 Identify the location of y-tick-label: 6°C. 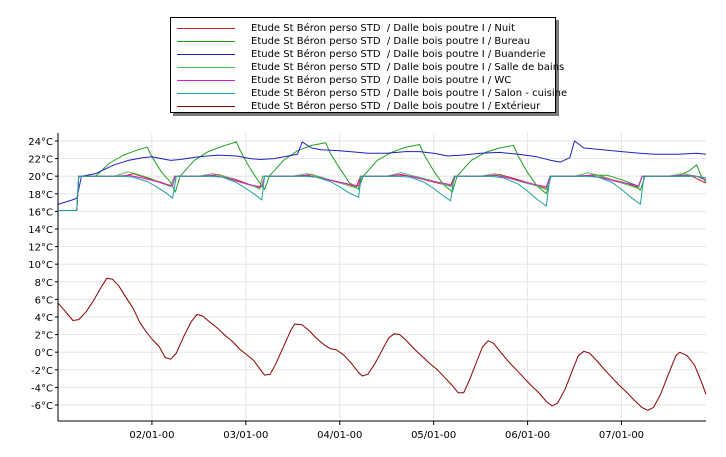
(44, 300).